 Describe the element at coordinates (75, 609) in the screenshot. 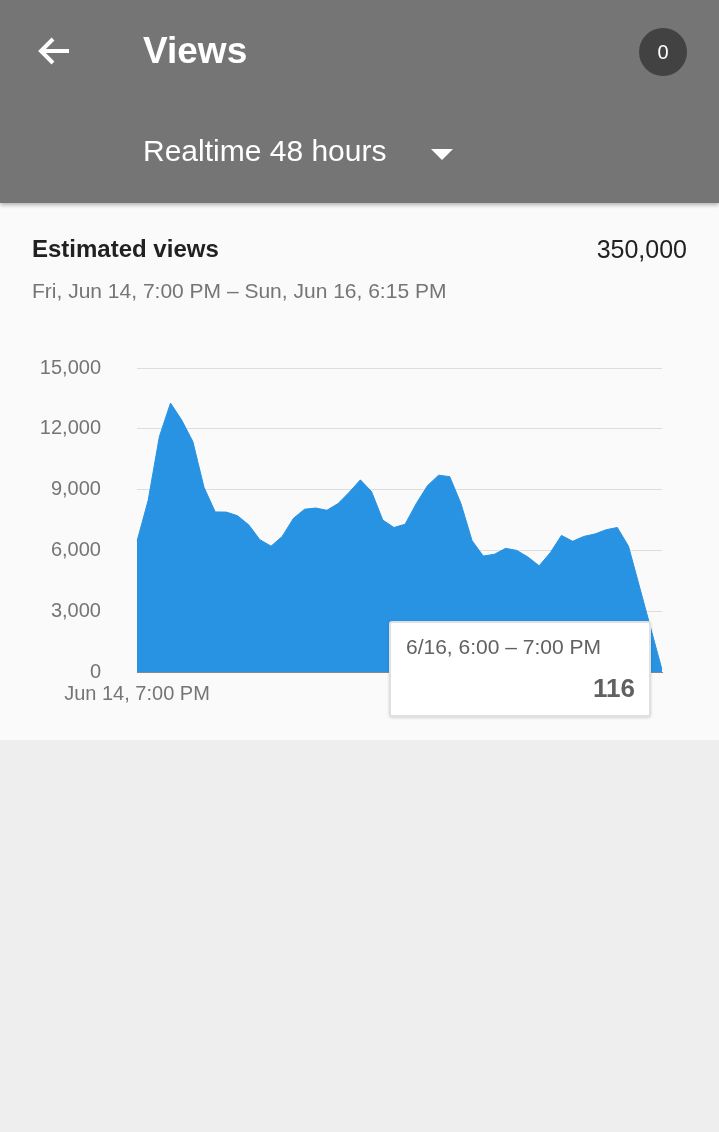

I see `y-tick-label: 3,000` at that location.